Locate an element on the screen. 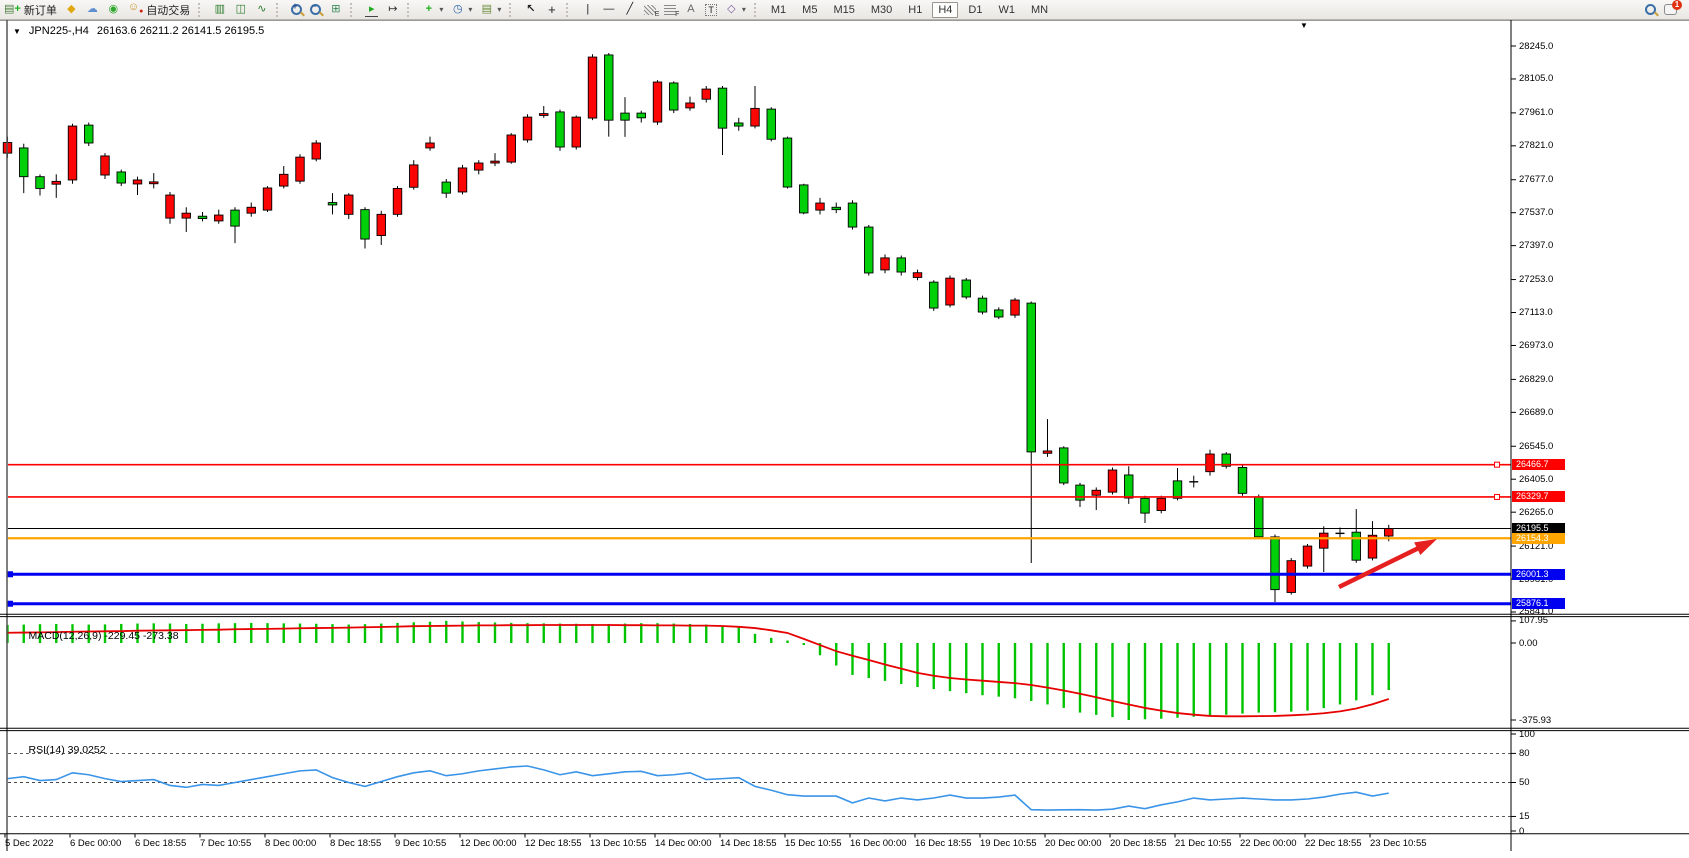  notification-badge: 1 is located at coordinates (1677, 5).